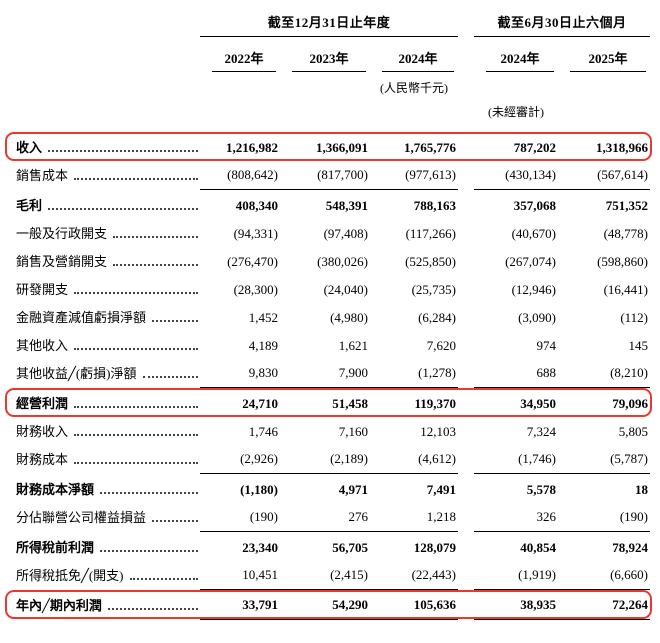  Describe the element at coordinates (342, 261) in the screenshot. I see `value-cell: (380,026)` at that location.